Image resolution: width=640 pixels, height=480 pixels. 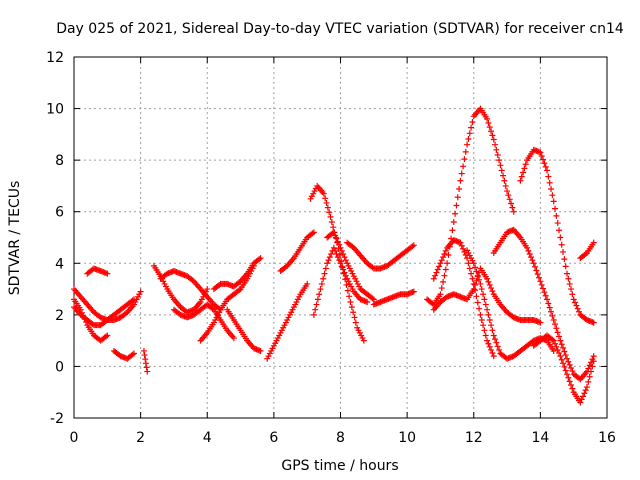 What do you see at coordinates (297, 252) in the screenshot?
I see `series-track-n` at bounding box center [297, 252].